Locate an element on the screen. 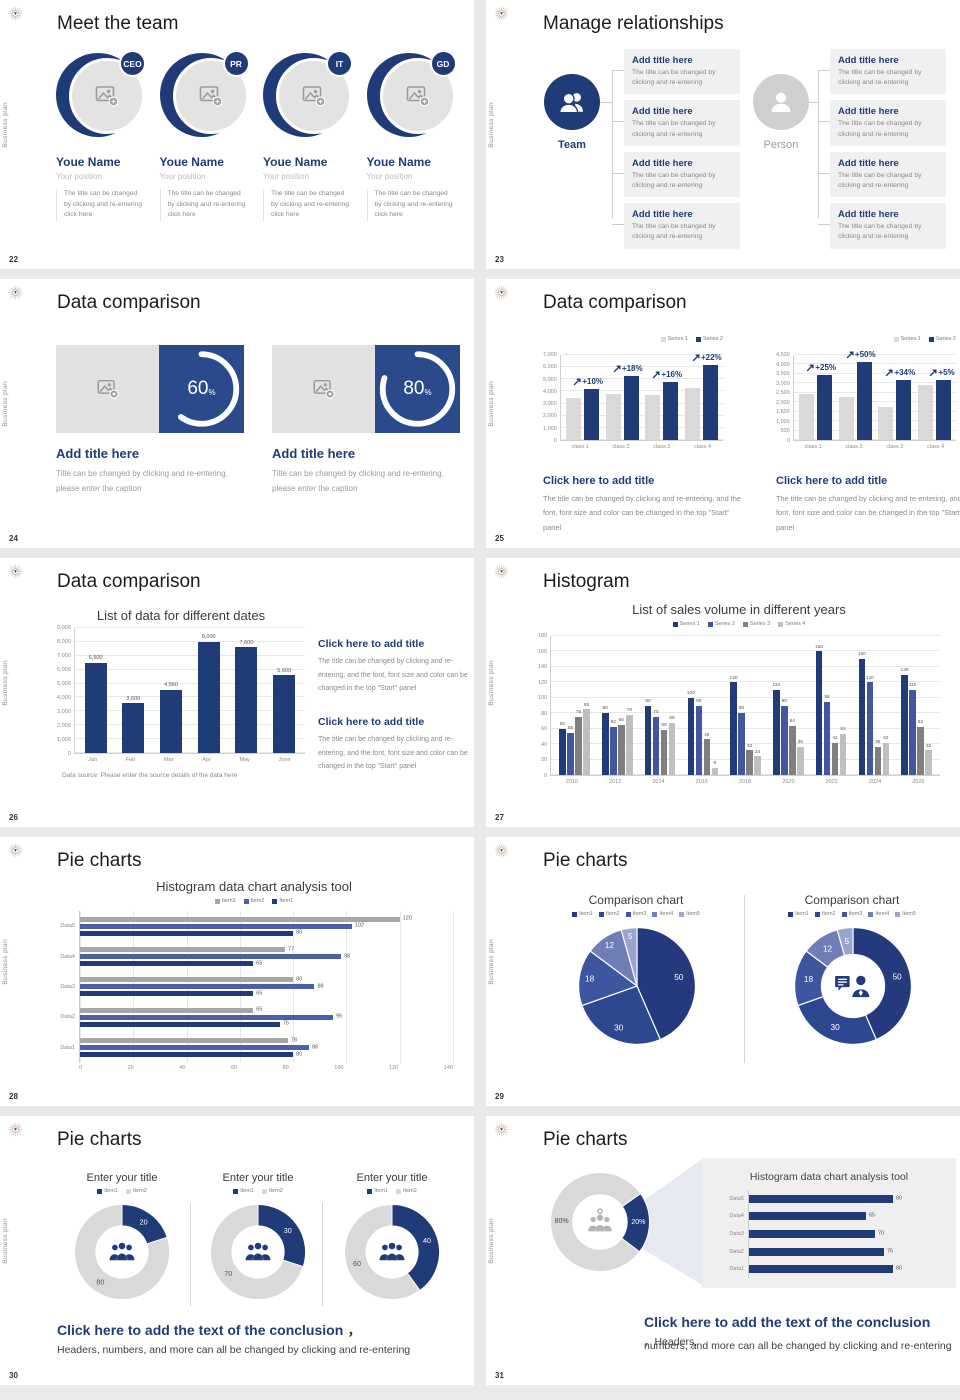 This screenshot has height=1400, width=960. page-number: 31 is located at coordinates (499, 1375).